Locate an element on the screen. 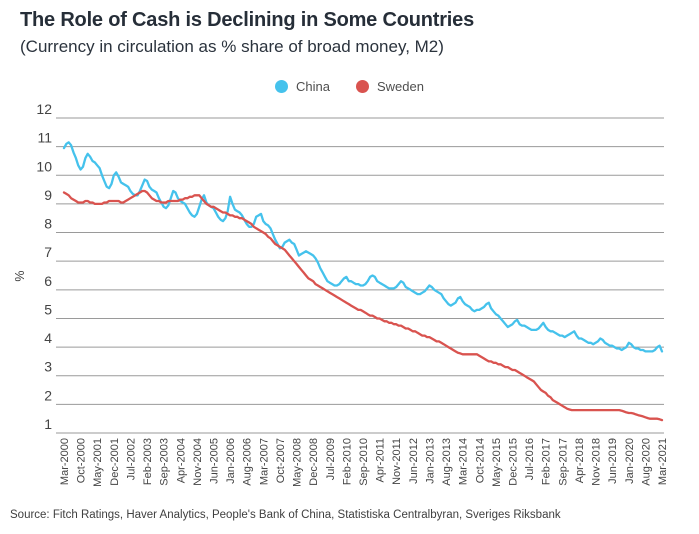  x-tick-label: Aug-2020 is located at coordinates (646, 462).